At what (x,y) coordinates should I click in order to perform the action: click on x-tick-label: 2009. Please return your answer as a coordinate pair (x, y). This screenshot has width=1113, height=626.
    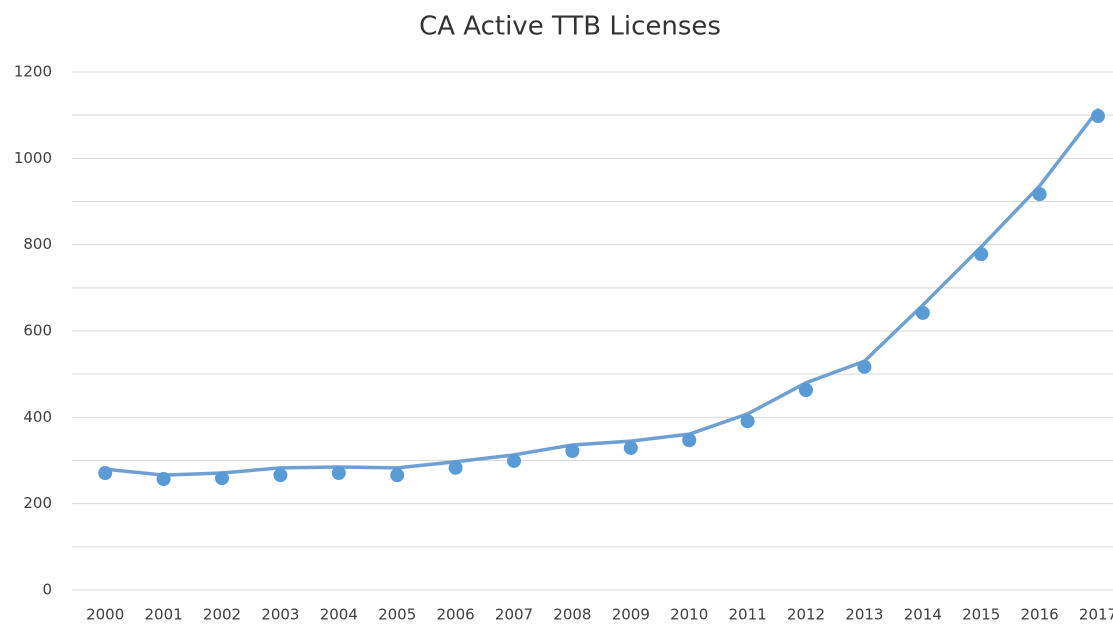
    Looking at the image, I should click on (631, 615).